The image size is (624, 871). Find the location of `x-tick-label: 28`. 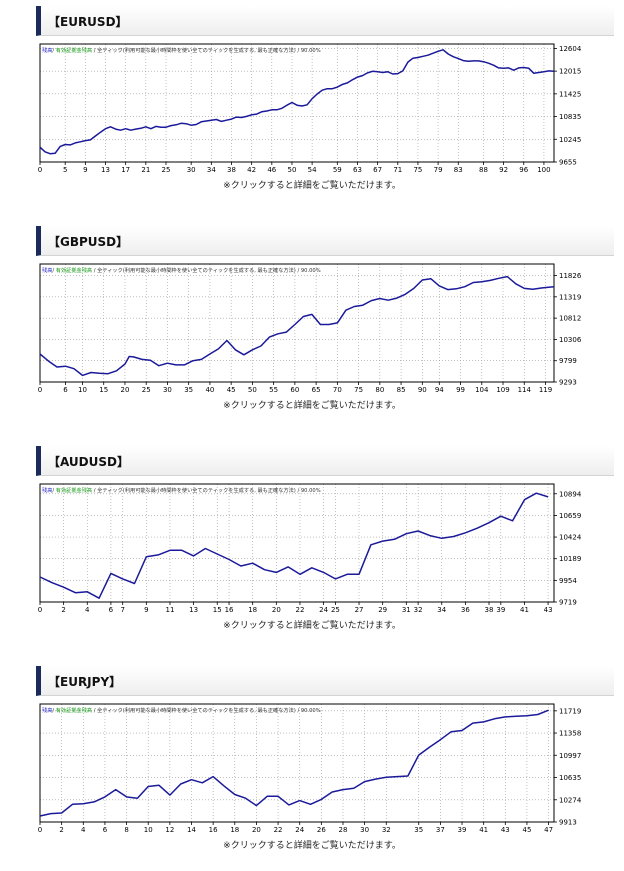

x-tick-label: 28 is located at coordinates (343, 830).